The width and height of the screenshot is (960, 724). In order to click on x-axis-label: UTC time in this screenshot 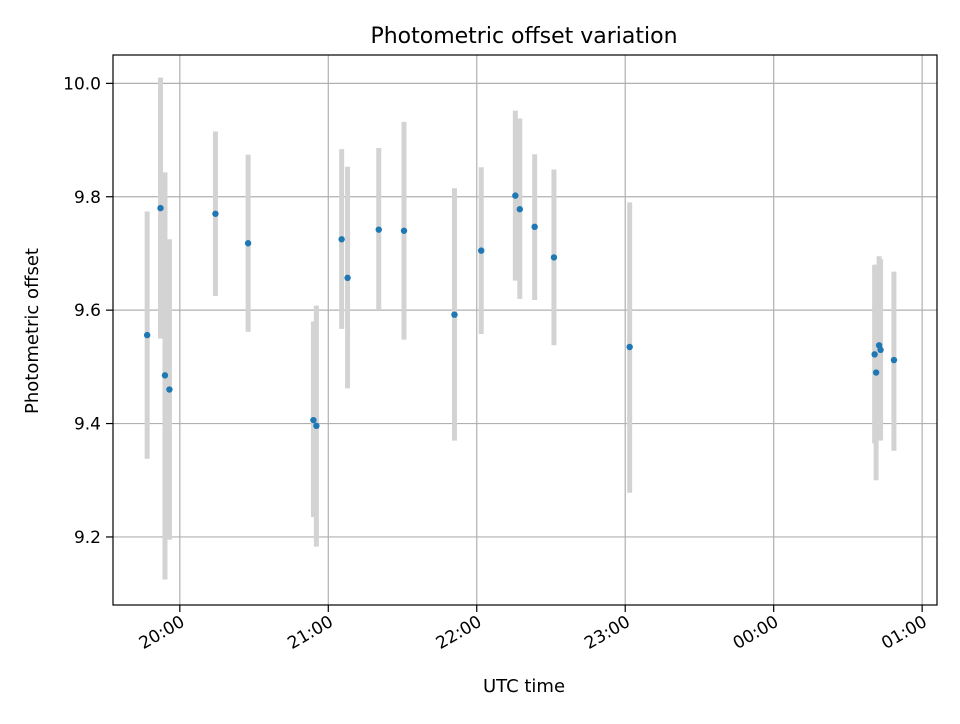, I will do `click(524, 686)`.